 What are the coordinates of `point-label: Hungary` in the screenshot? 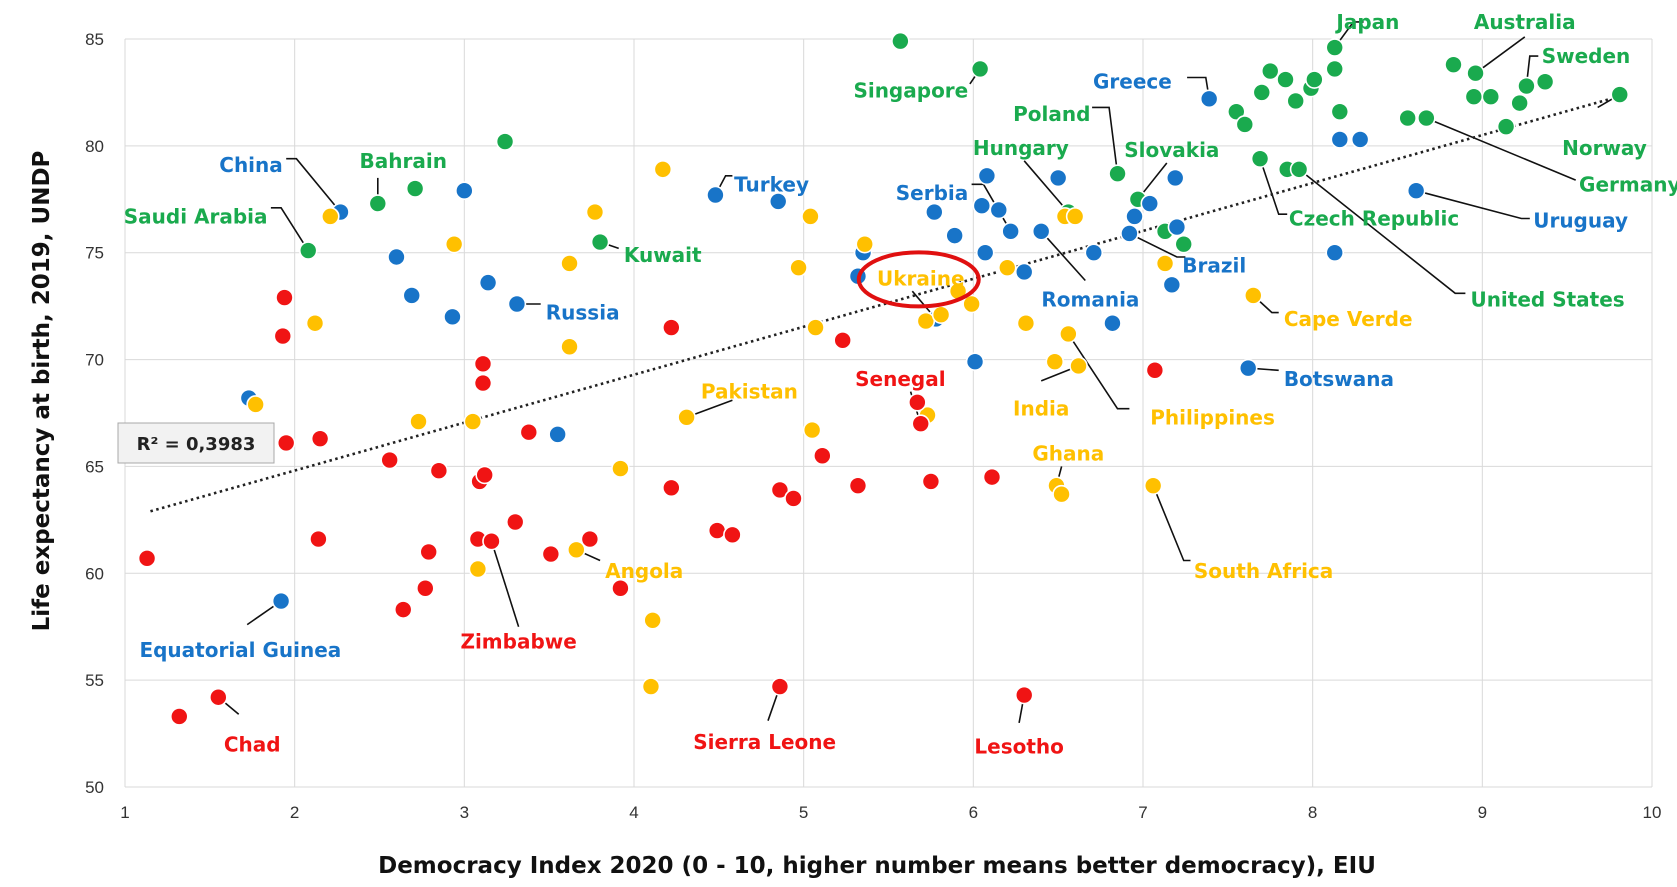 It's located at (1021, 148).